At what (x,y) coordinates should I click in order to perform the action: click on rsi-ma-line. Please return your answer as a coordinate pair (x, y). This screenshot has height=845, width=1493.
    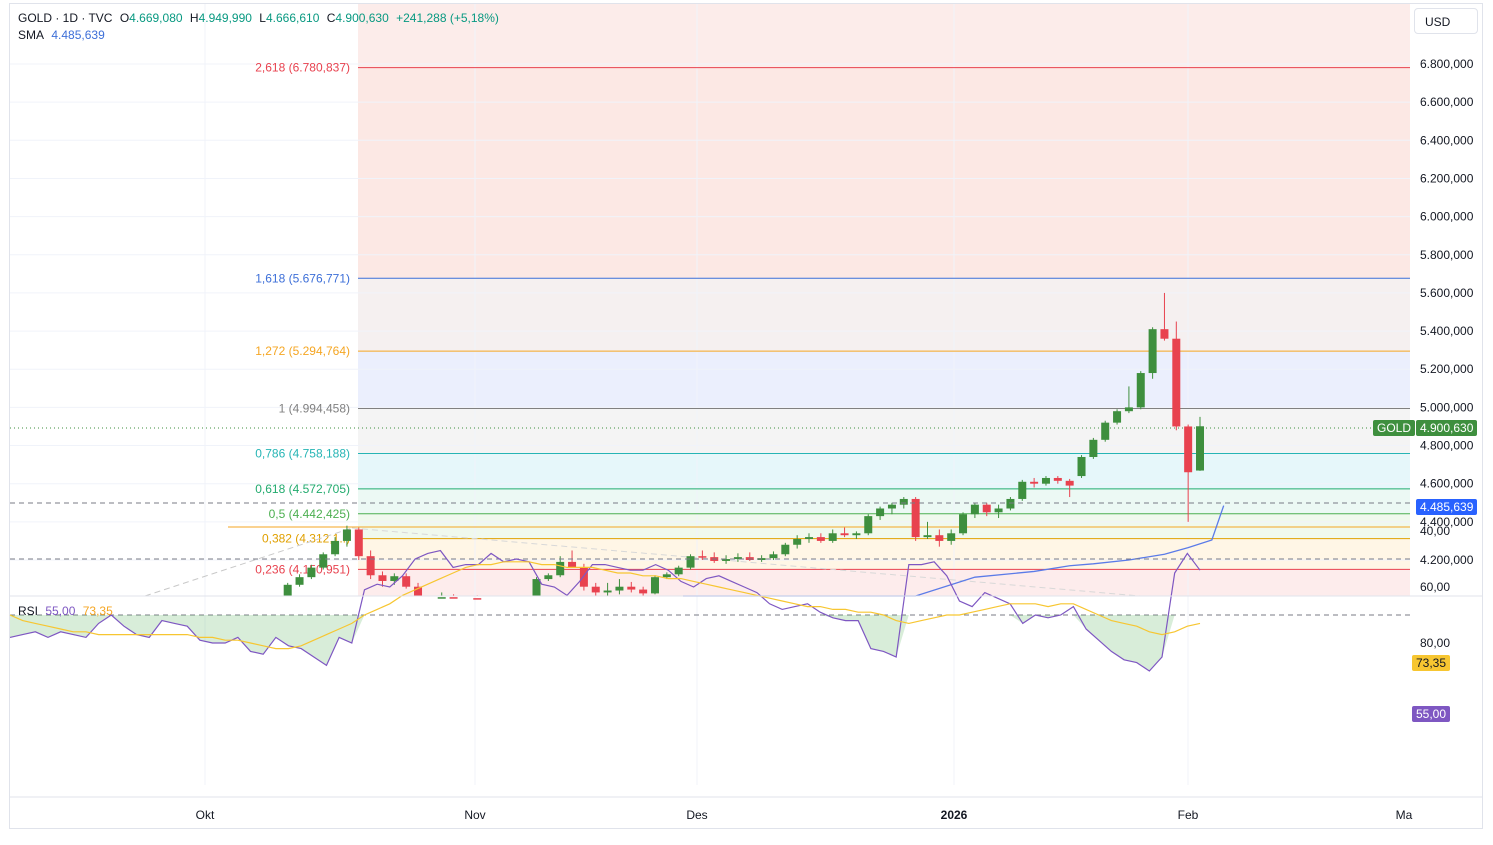
    Looking at the image, I should click on (605, 605).